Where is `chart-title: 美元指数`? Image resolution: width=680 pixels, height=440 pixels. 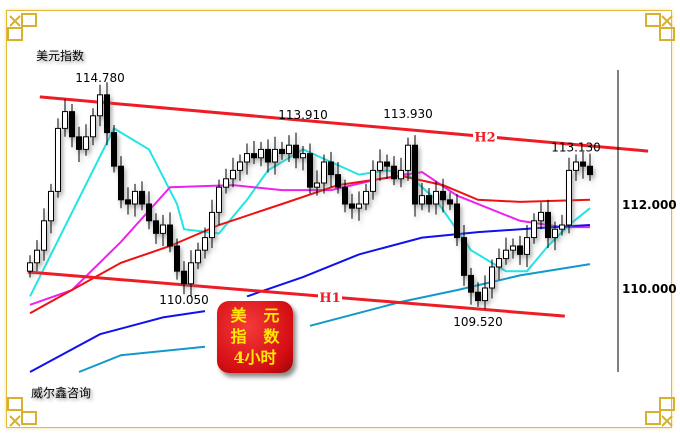 chart-title: 美元指数 is located at coordinates (60, 56).